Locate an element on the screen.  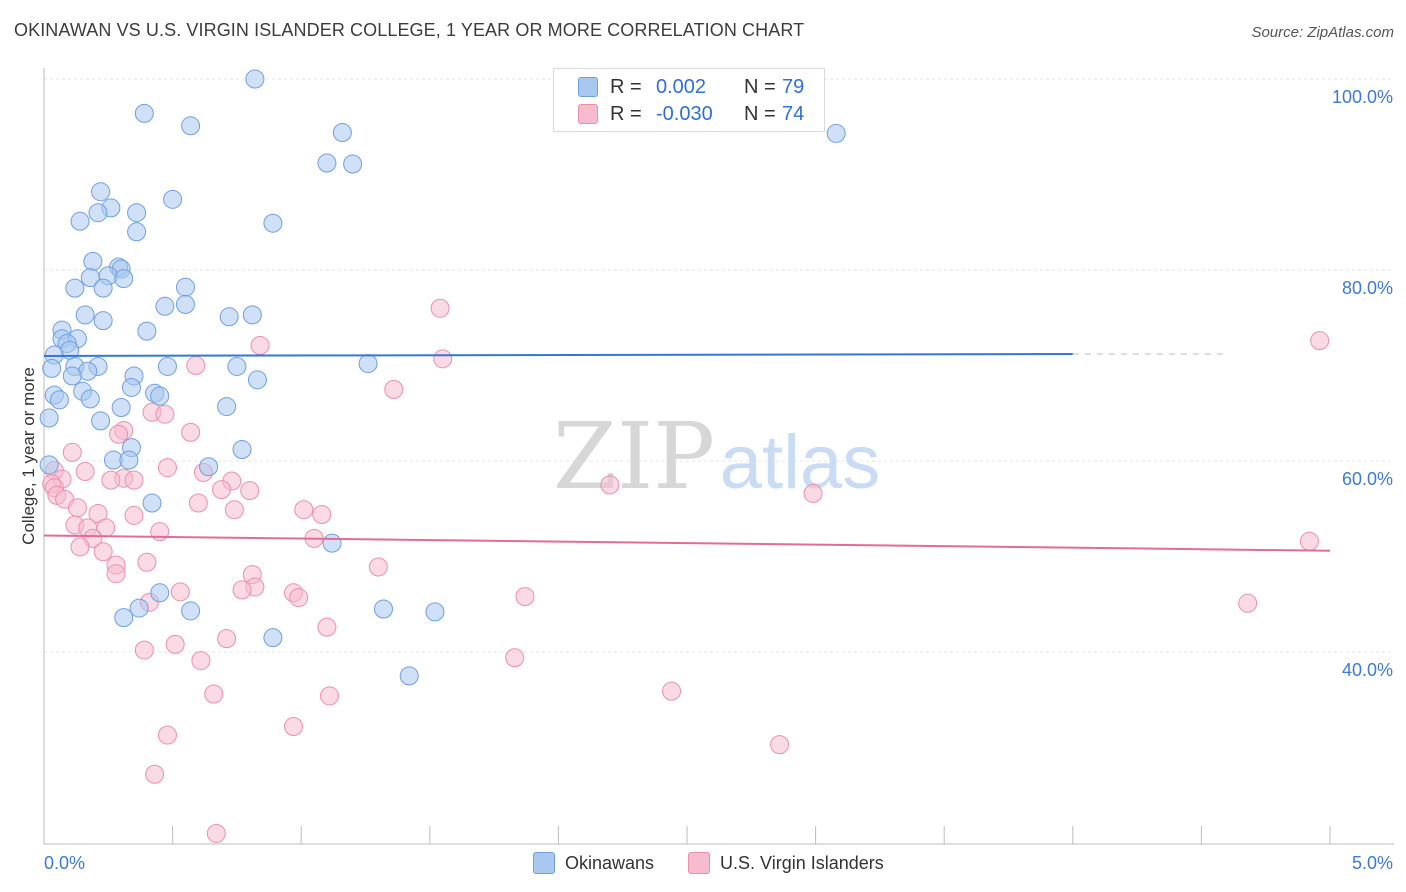
legend-row-virgin-islanders: R = -0.030 N = 74 is located at coordinates (691, 114).